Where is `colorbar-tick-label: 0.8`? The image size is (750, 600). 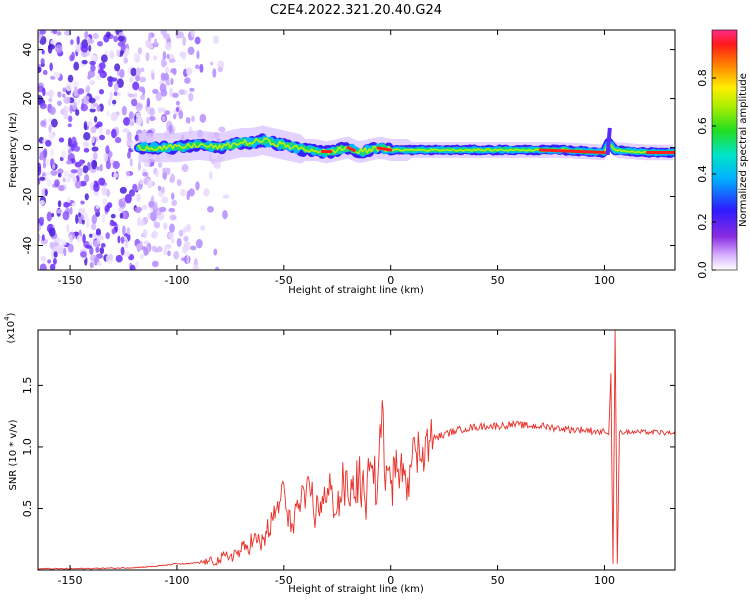 colorbar-tick-label: 0.8 is located at coordinates (702, 78).